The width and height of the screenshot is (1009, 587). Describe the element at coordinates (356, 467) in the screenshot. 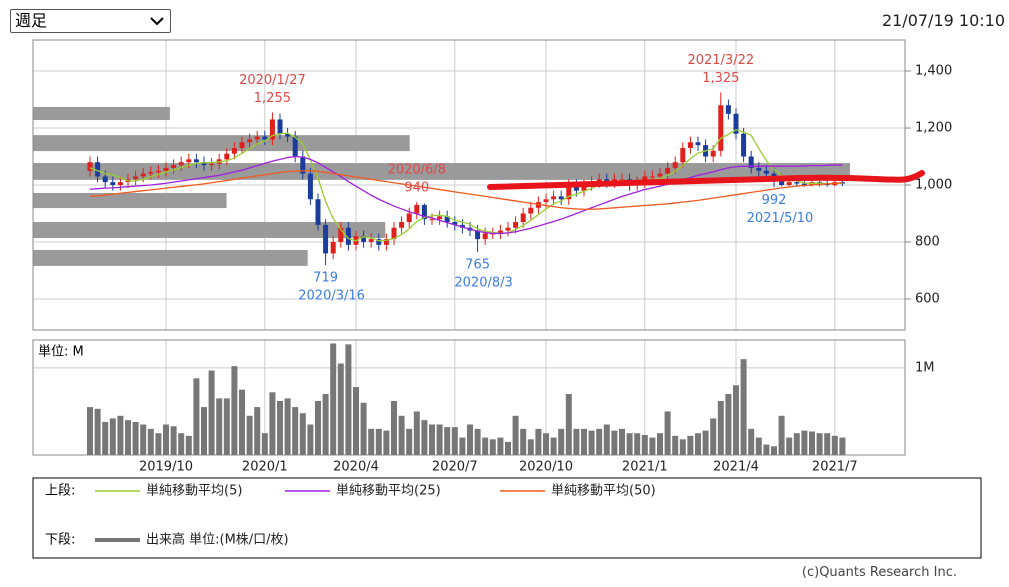

I see `x-tick-label: 2020/4` at that location.